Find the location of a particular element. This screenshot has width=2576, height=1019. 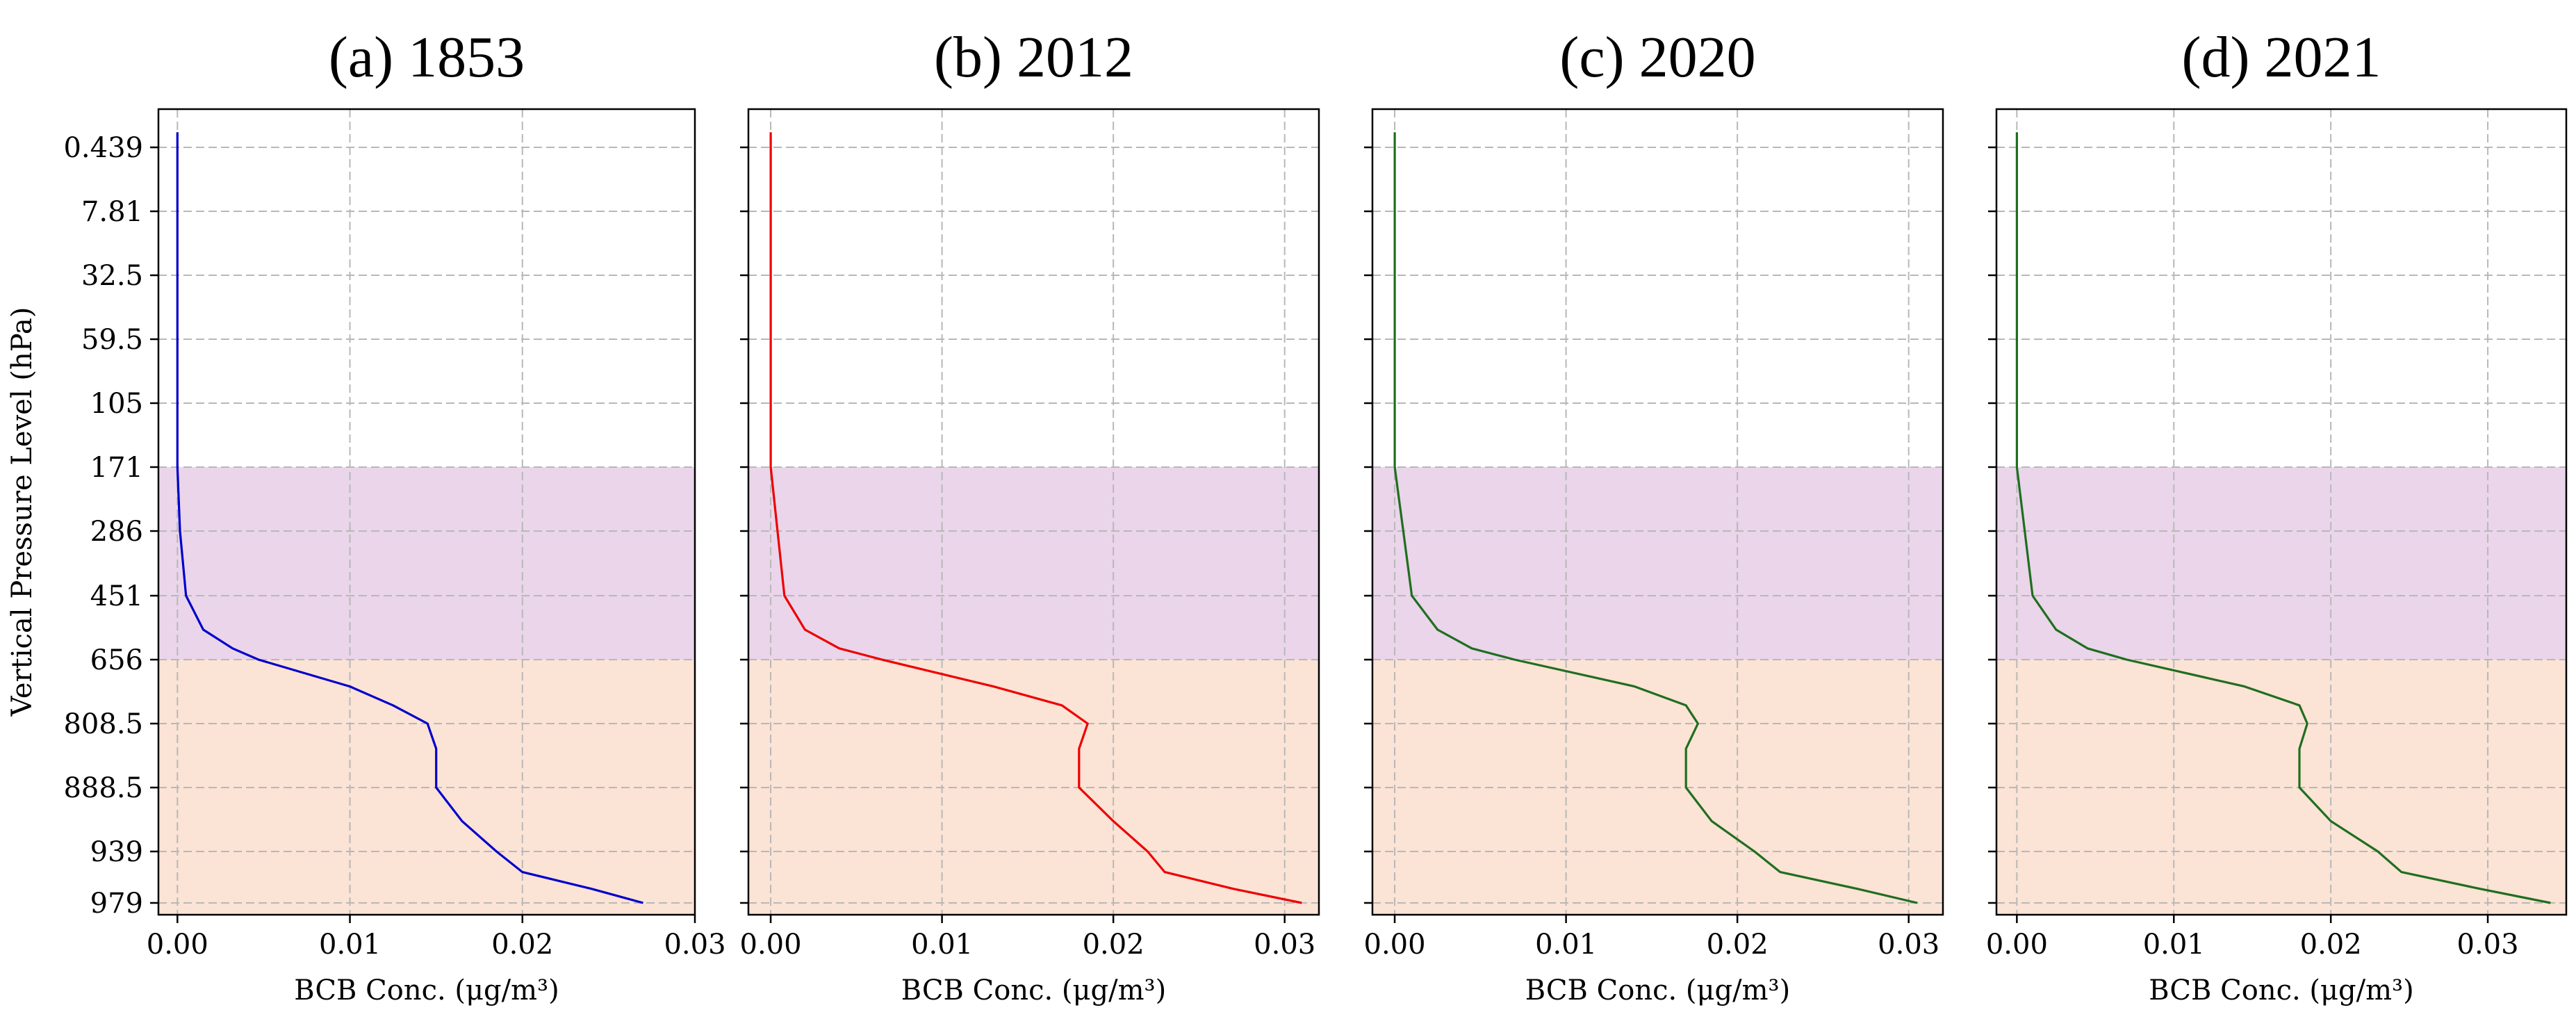

y-tick-label: 105 is located at coordinates (116, 404).